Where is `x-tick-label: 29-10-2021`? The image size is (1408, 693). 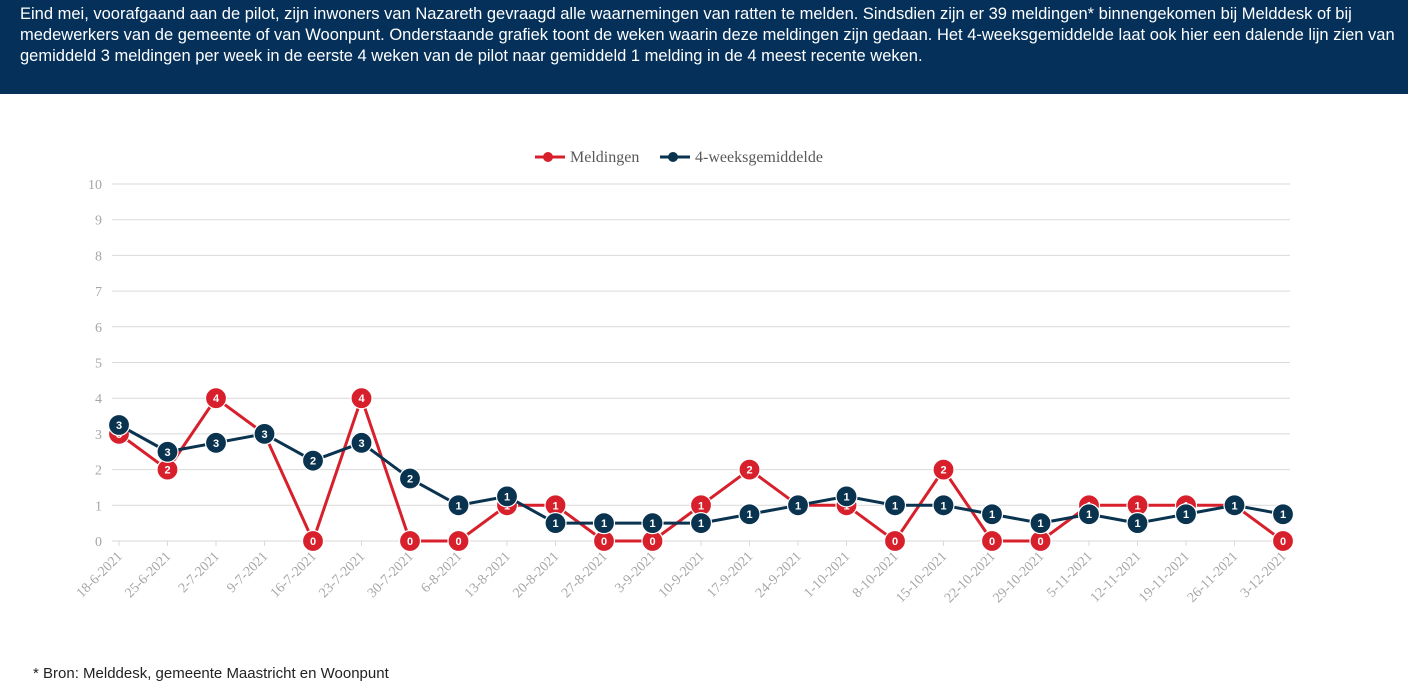
x-tick-label: 29-10-2021 is located at coordinates (1019, 577).